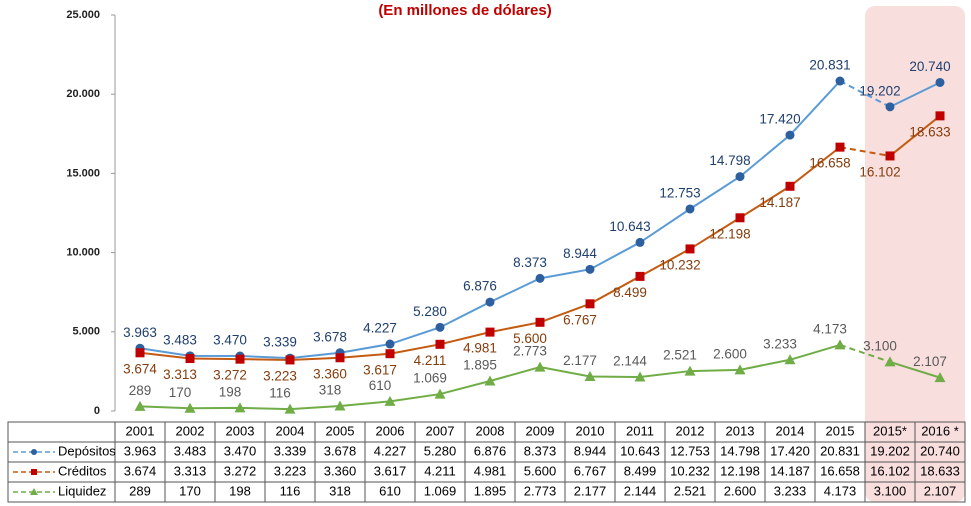 Image resolution: width=971 pixels, height=506 pixels. I want to click on x-tick-label: 2012, so click(690, 430).